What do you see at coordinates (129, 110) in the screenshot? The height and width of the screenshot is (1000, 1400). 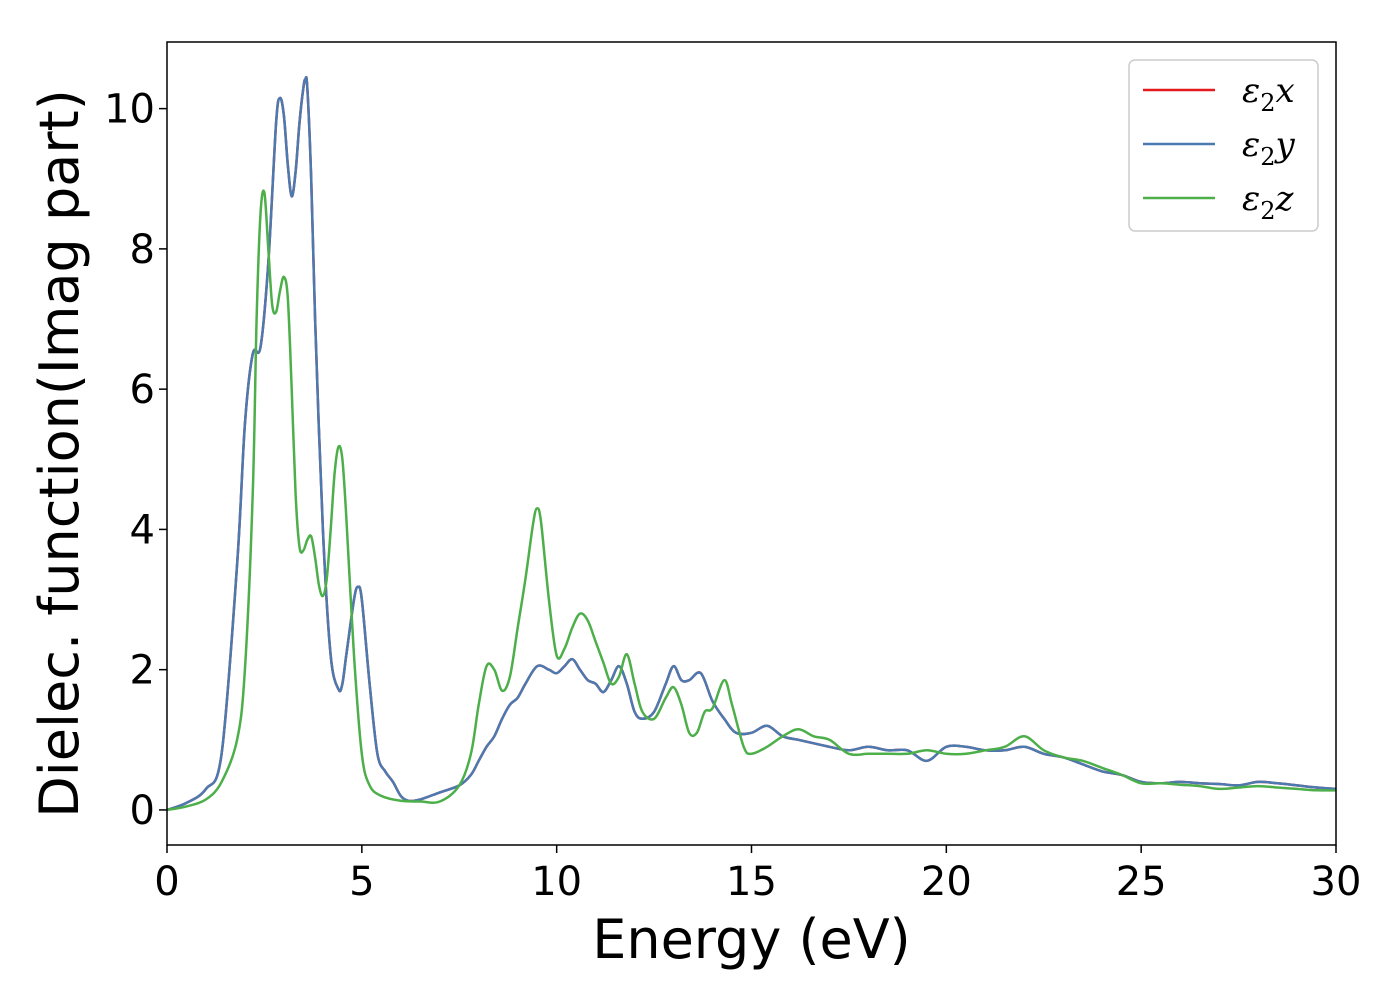 I see `y-tick-label: 10` at bounding box center [129, 110].